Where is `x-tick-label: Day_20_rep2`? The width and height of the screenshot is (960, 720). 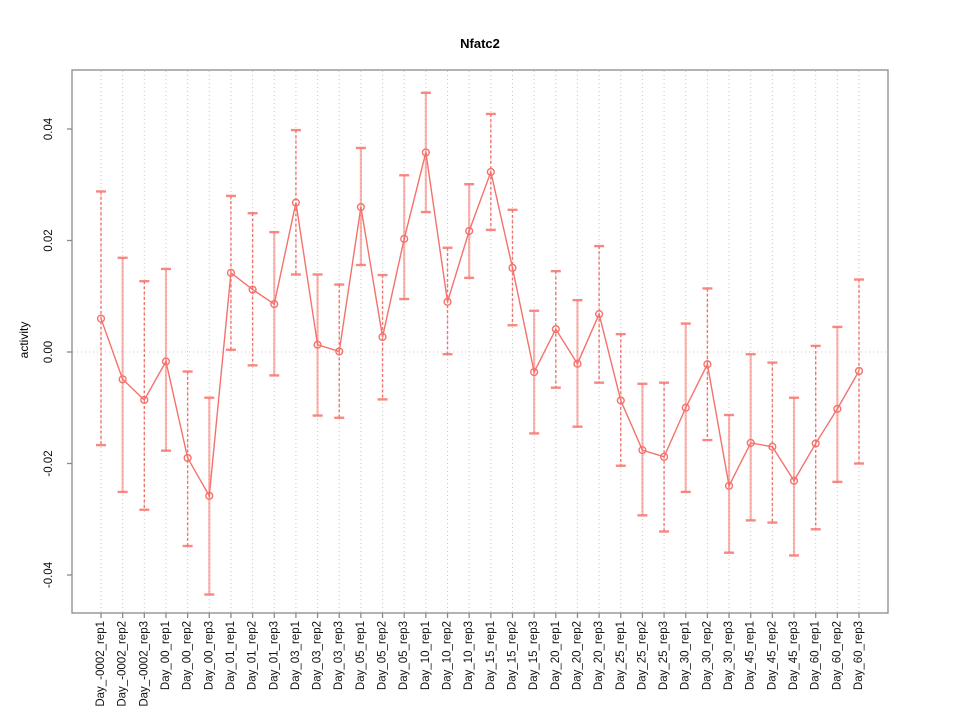
x-tick-label: Day_20_rep2 is located at coordinates (577, 655).